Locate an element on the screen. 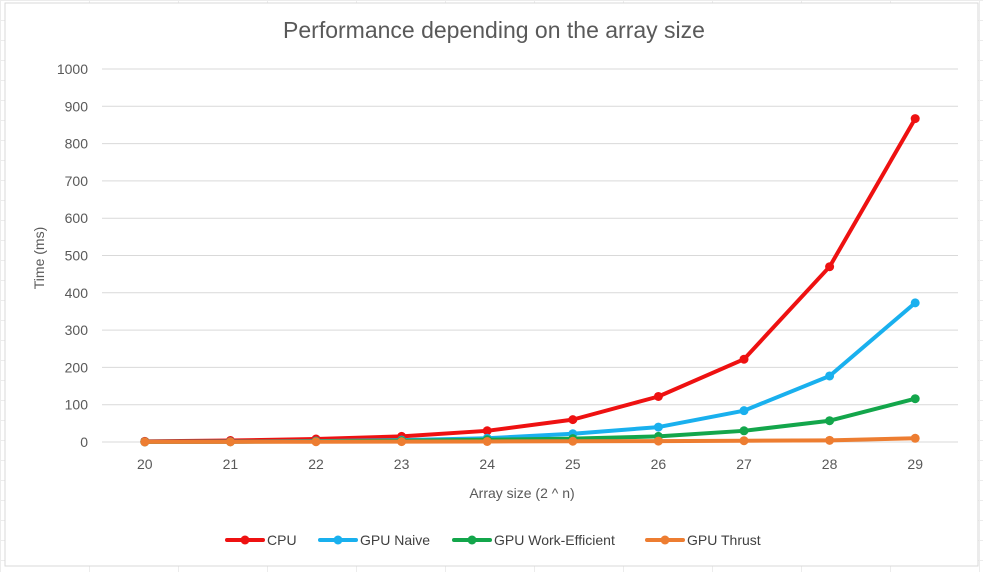 Image resolution: width=983 pixels, height=577 pixels. x-axis-tick-labels: 20 21 22 23 24 25 26 27 28 29 is located at coordinates (530, 464).